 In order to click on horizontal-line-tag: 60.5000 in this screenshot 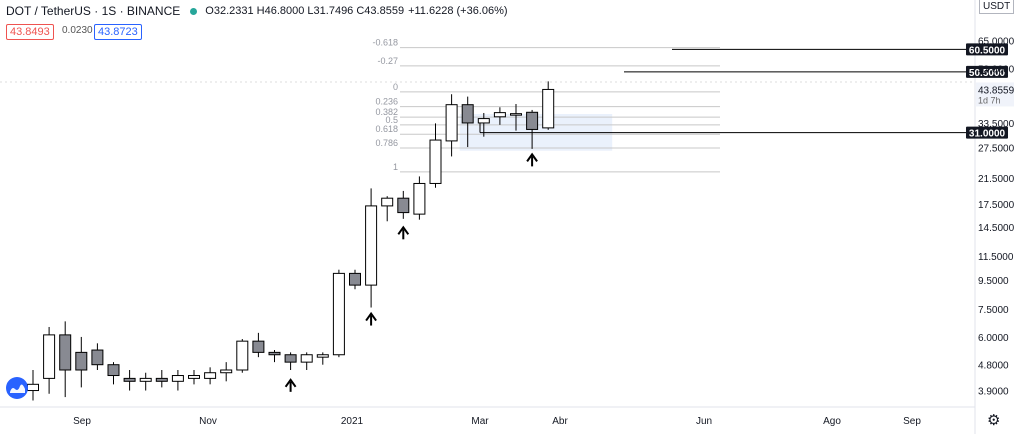, I will do `click(987, 50)`.